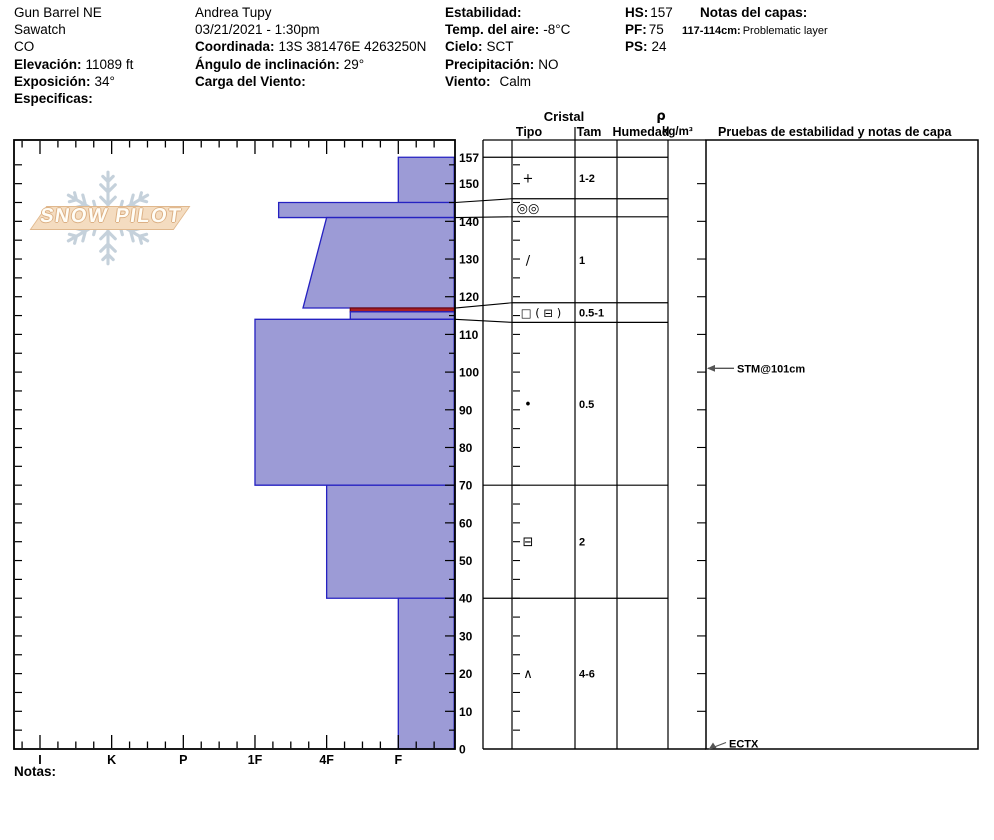  Describe the element at coordinates (528, 674) in the screenshot. I see `grain-type-symbol-row-6: ∧` at that location.